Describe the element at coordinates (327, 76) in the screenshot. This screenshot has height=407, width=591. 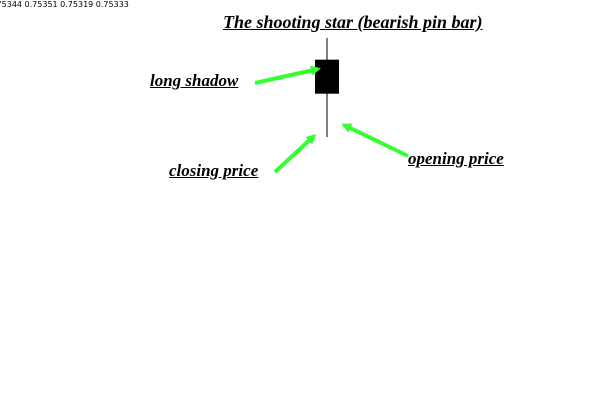
I see `candle-0-body` at that location.